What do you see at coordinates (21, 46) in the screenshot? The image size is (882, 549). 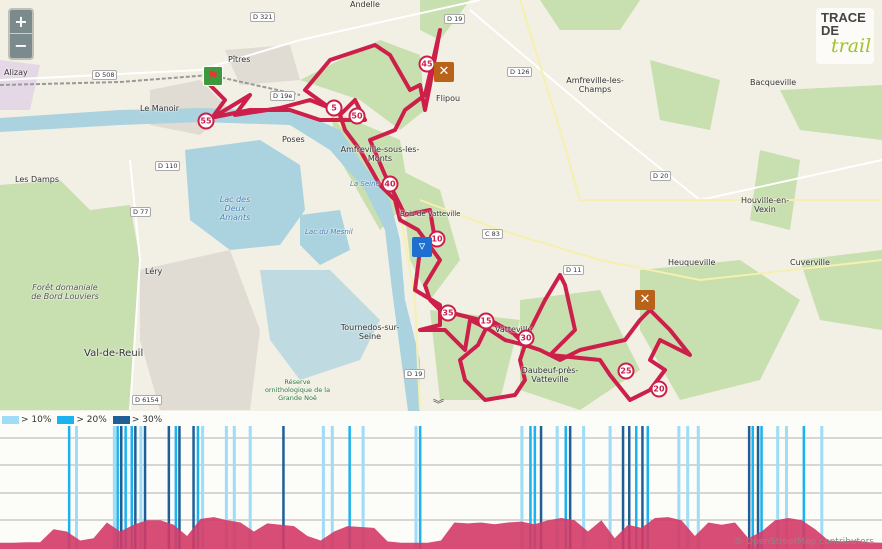 I see `zoom-out-button: −` at bounding box center [21, 46].